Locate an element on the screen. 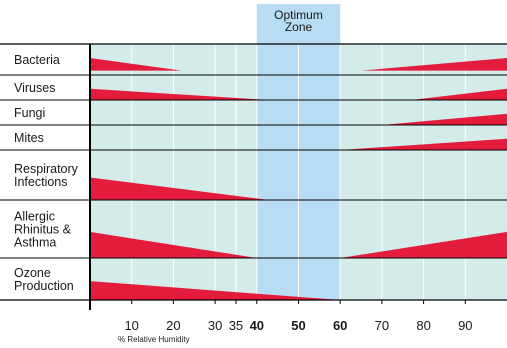  wedge-bacteria-right is located at coordinates (434, 64).